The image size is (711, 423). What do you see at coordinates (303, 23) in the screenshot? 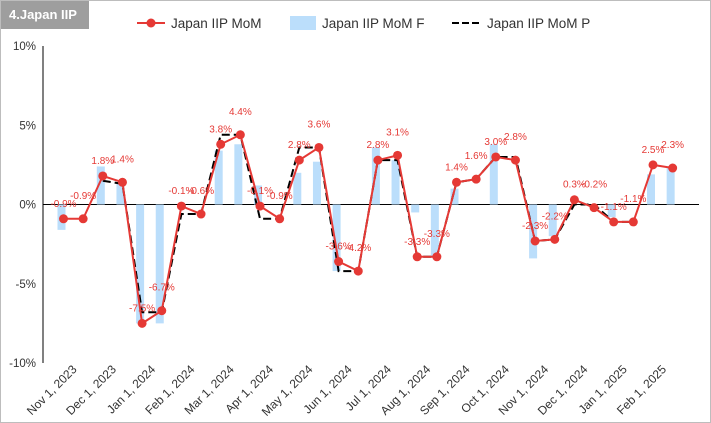
I see `legend-swatch-final` at bounding box center [303, 23].